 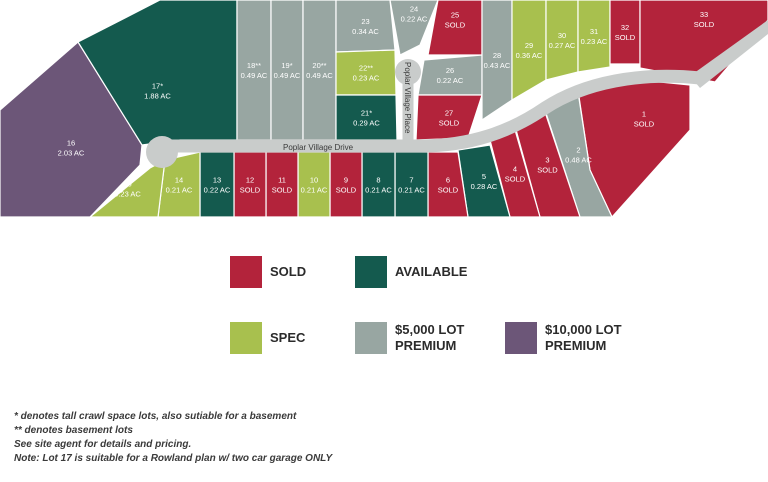 I want to click on lot-11-number: 11, so click(x=282, y=180).